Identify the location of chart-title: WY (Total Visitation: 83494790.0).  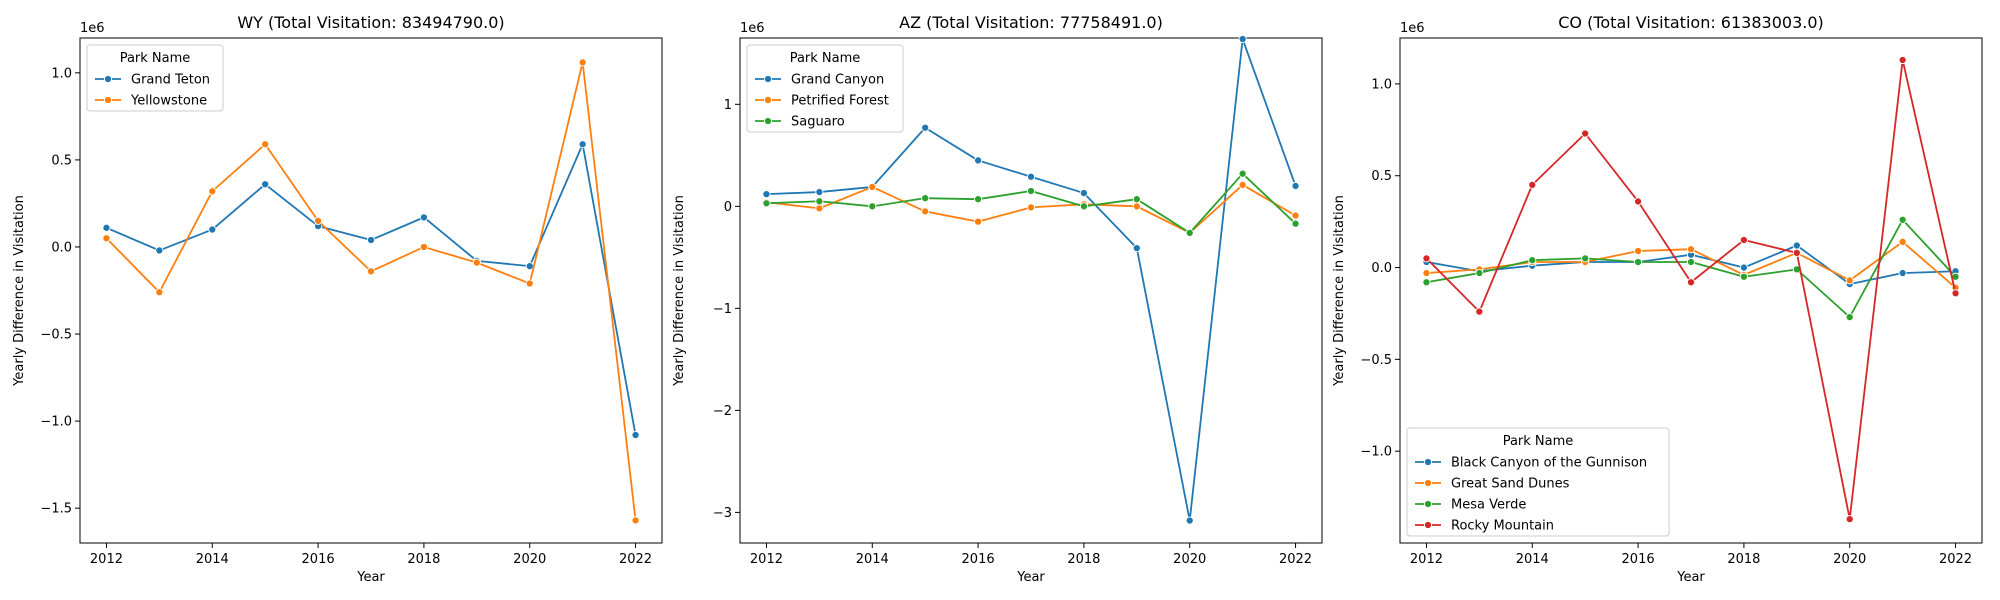
(370, 22).